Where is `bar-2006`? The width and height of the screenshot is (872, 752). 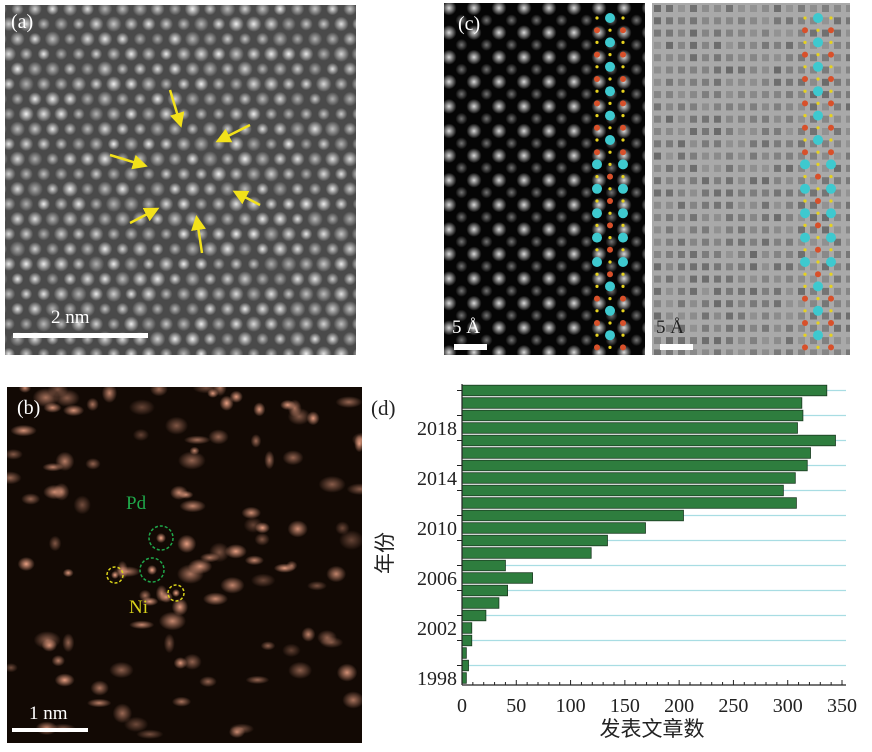 bar-2006 is located at coordinates (497, 578).